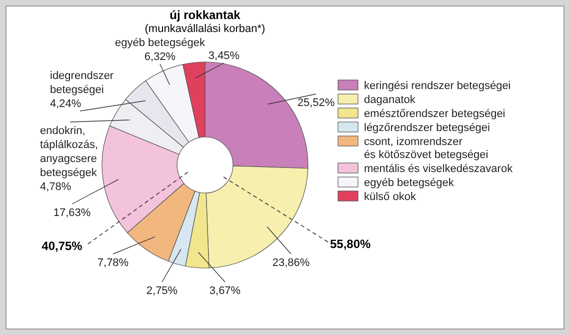  Describe the element at coordinates (160, 50) in the screenshot. I see `data-label: egyéb betegségek 6,32%` at that location.